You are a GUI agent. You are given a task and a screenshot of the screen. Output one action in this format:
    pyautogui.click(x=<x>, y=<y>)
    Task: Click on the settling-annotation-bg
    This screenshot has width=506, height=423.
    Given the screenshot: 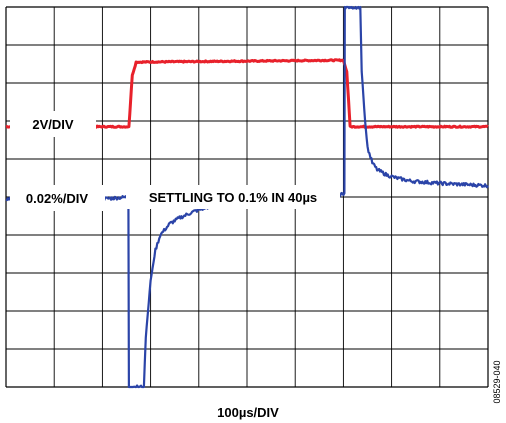 What is the action you would take?
    pyautogui.click(x=233, y=197)
    